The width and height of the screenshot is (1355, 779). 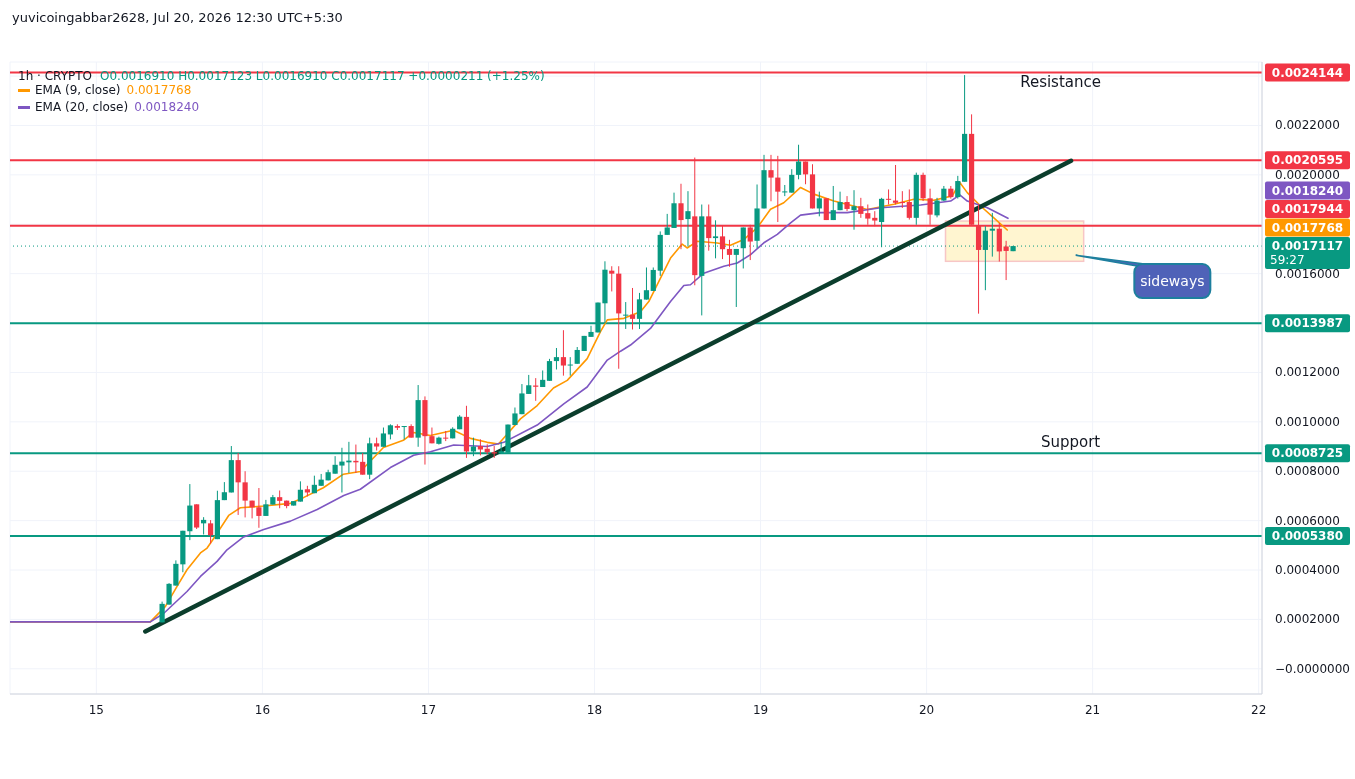 I want to click on ref-line-label: 0.0020595, so click(x=1307, y=160).